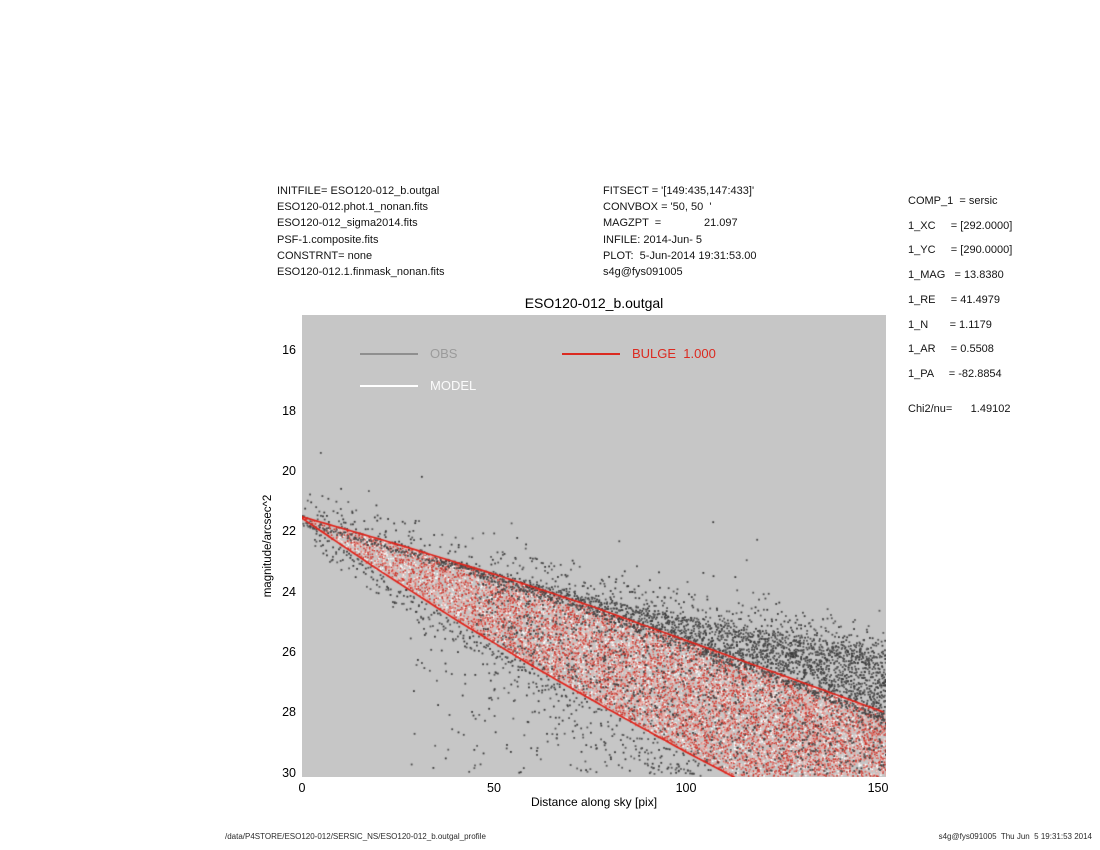 This screenshot has width=1100, height=850. What do you see at coordinates (653, 239) in the screenshot?
I see `header-mid-line: INFILE: 2014-Jun- 5` at bounding box center [653, 239].